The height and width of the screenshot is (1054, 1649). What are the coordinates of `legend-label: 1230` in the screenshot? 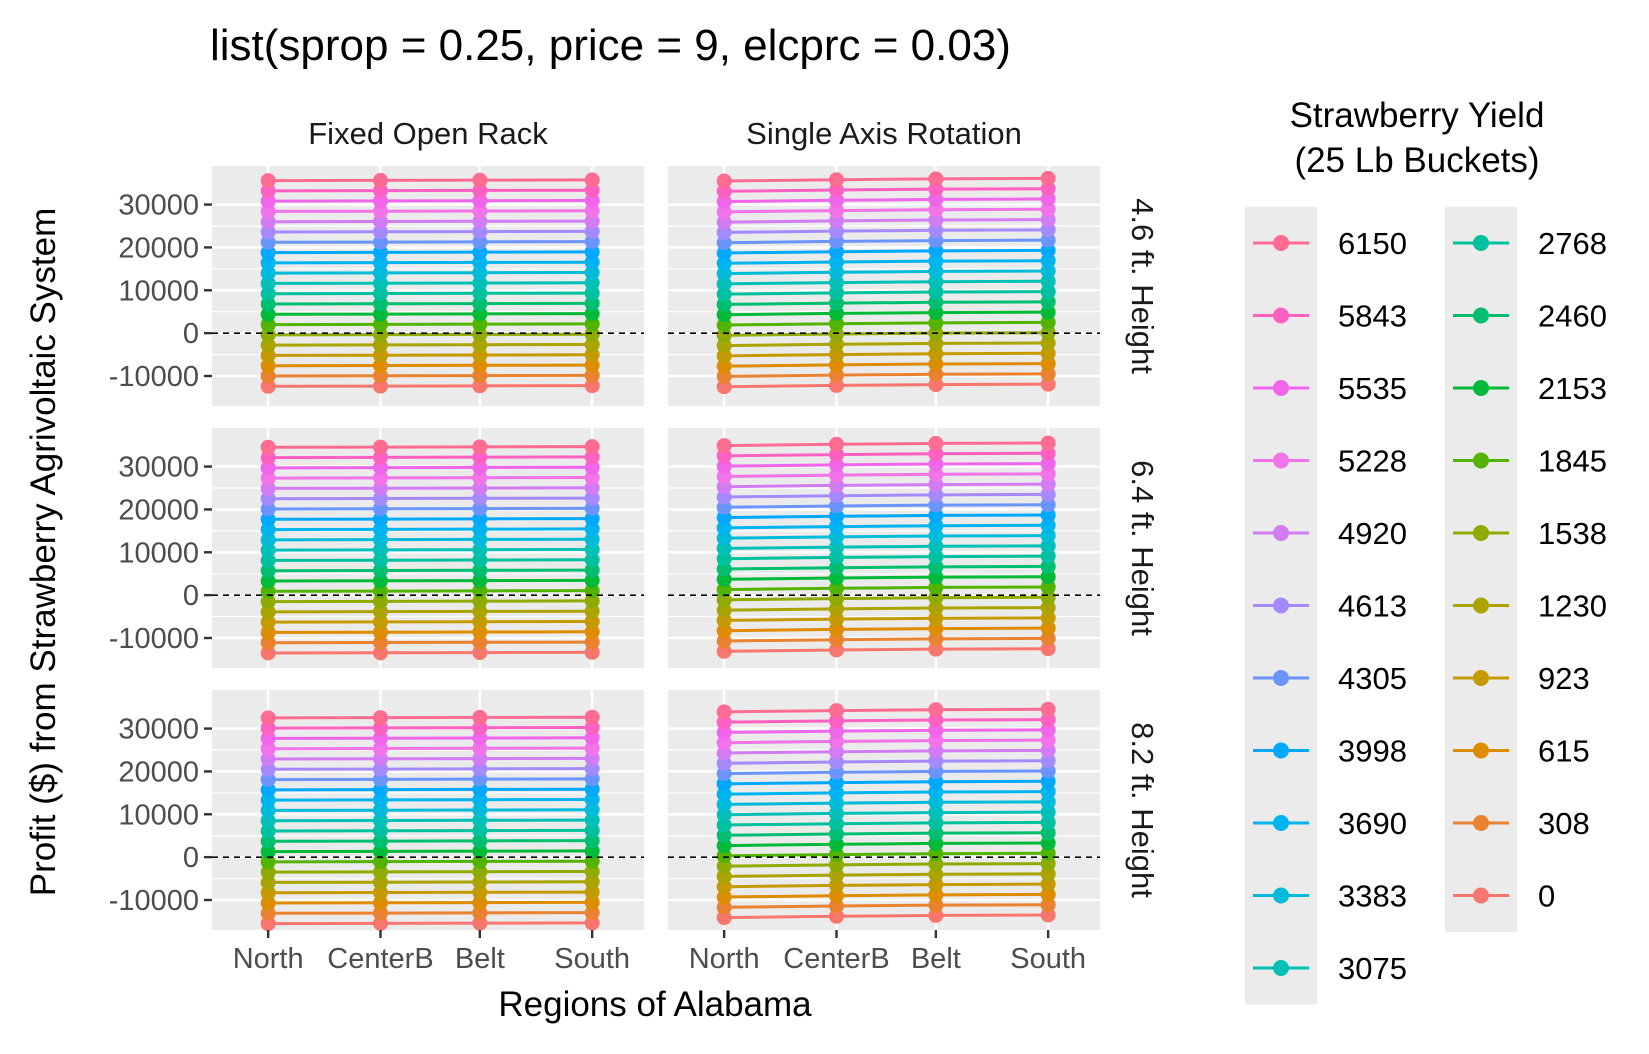 It's located at (1572, 606).